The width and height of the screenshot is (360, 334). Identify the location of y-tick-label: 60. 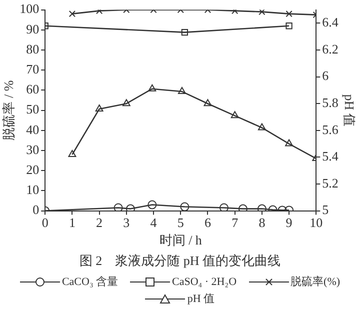
(33, 89).